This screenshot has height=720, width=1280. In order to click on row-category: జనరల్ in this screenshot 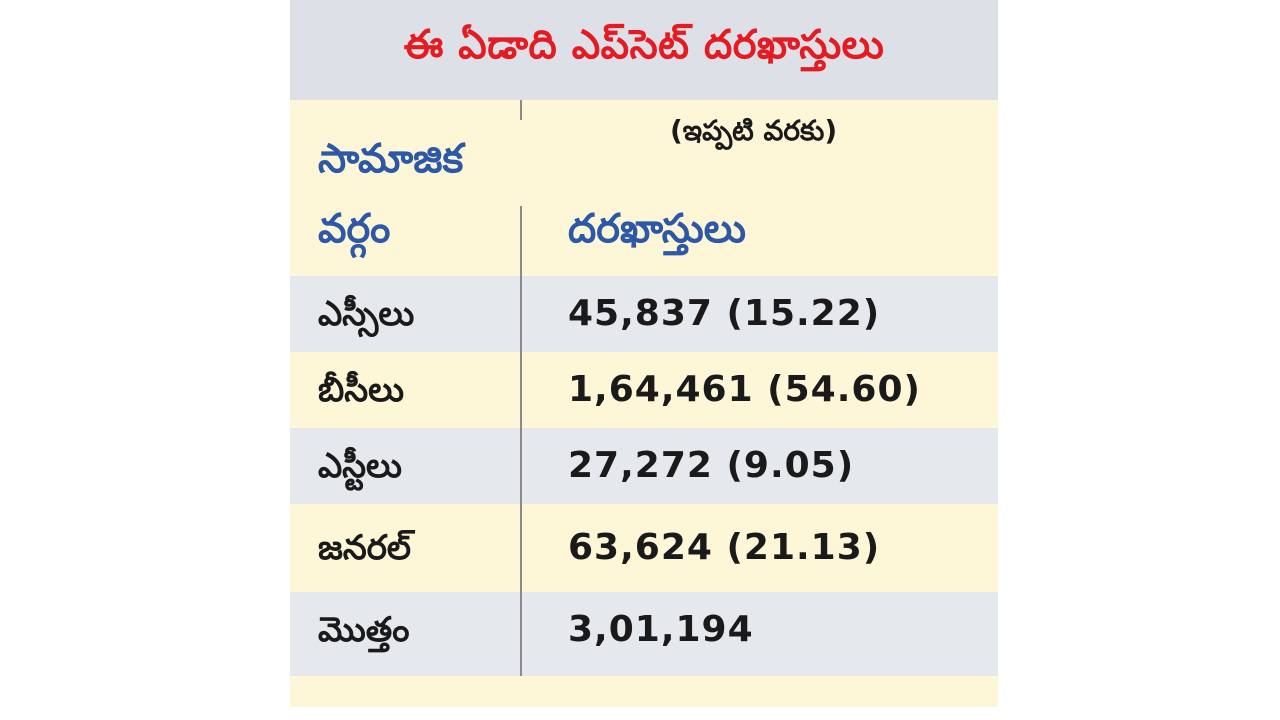, I will do `click(364, 548)`.